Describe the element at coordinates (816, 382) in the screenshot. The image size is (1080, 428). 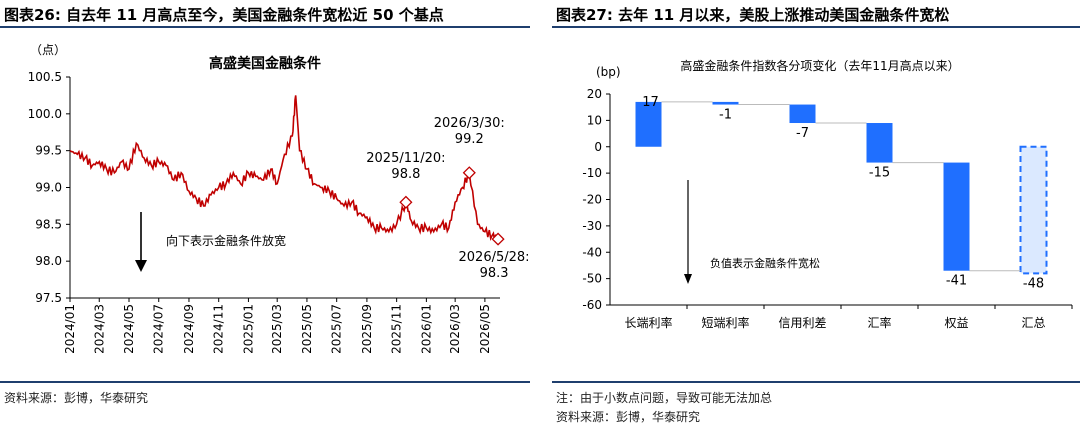
I see `right-bottom-rule` at that location.